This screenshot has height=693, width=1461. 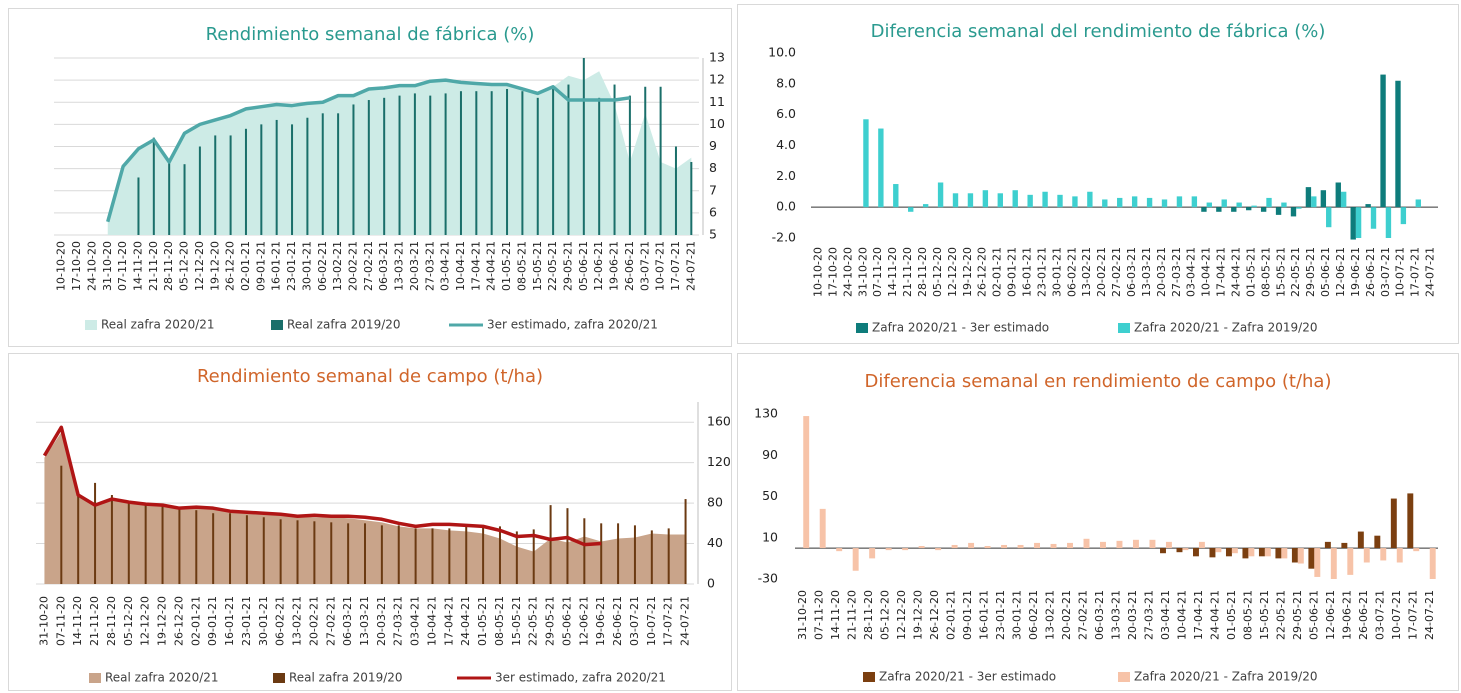 What do you see at coordinates (715, 542) in the screenshot?
I see `y-tick-label: 40` at bounding box center [715, 542].